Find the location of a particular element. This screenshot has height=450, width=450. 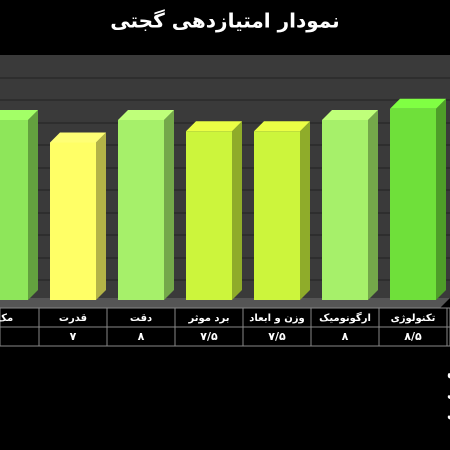

category-label: تکنولوژی is located at coordinates (413, 318).